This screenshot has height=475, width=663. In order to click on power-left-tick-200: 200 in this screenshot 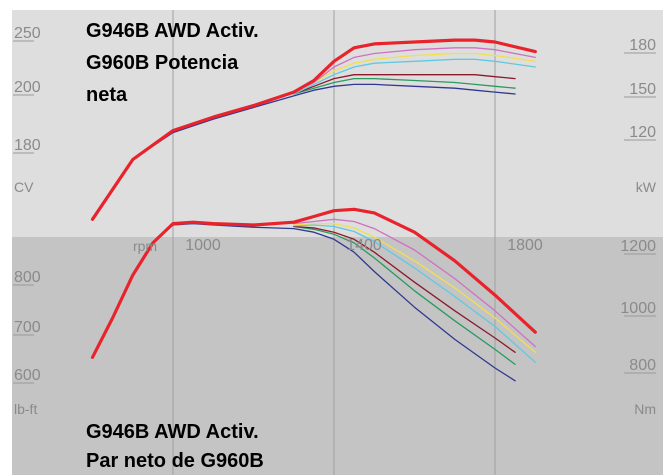, I will do `click(27, 87)`.